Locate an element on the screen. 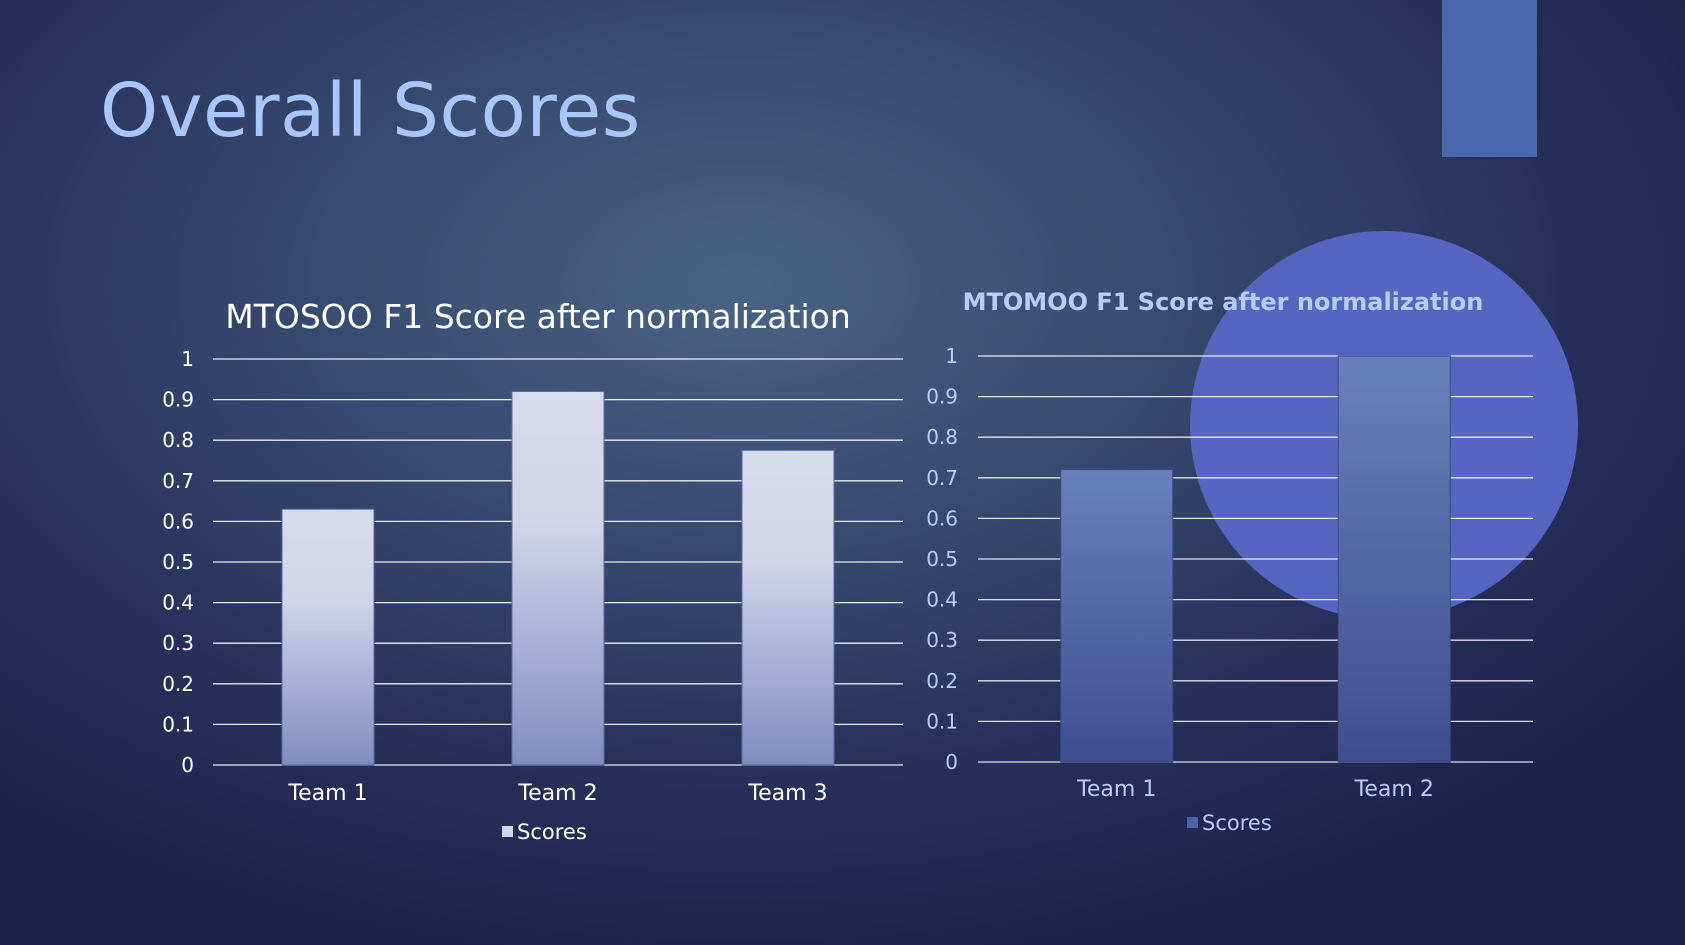 The height and width of the screenshot is (945, 1685). chart1-x-ticks: Team 1 Team 2 Team 3 is located at coordinates (557, 793).